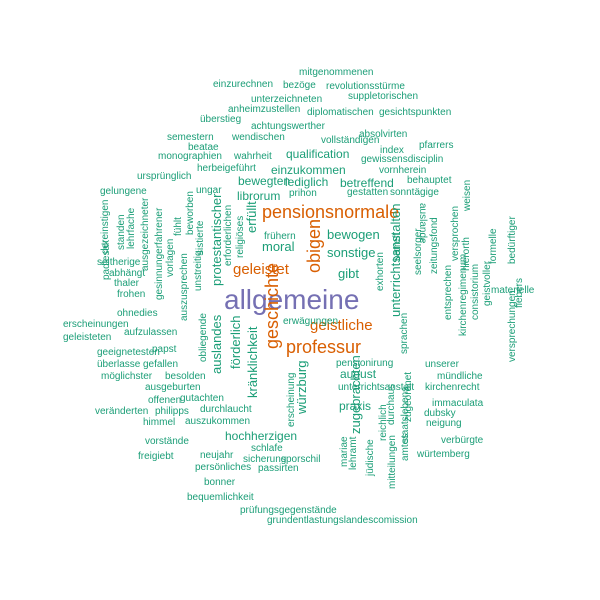 Image resolution: width=600 pixels, height=600 pixels. Describe the element at coordinates (463, 294) in the screenshot. I see `word: kirchenregimenum` at that location.